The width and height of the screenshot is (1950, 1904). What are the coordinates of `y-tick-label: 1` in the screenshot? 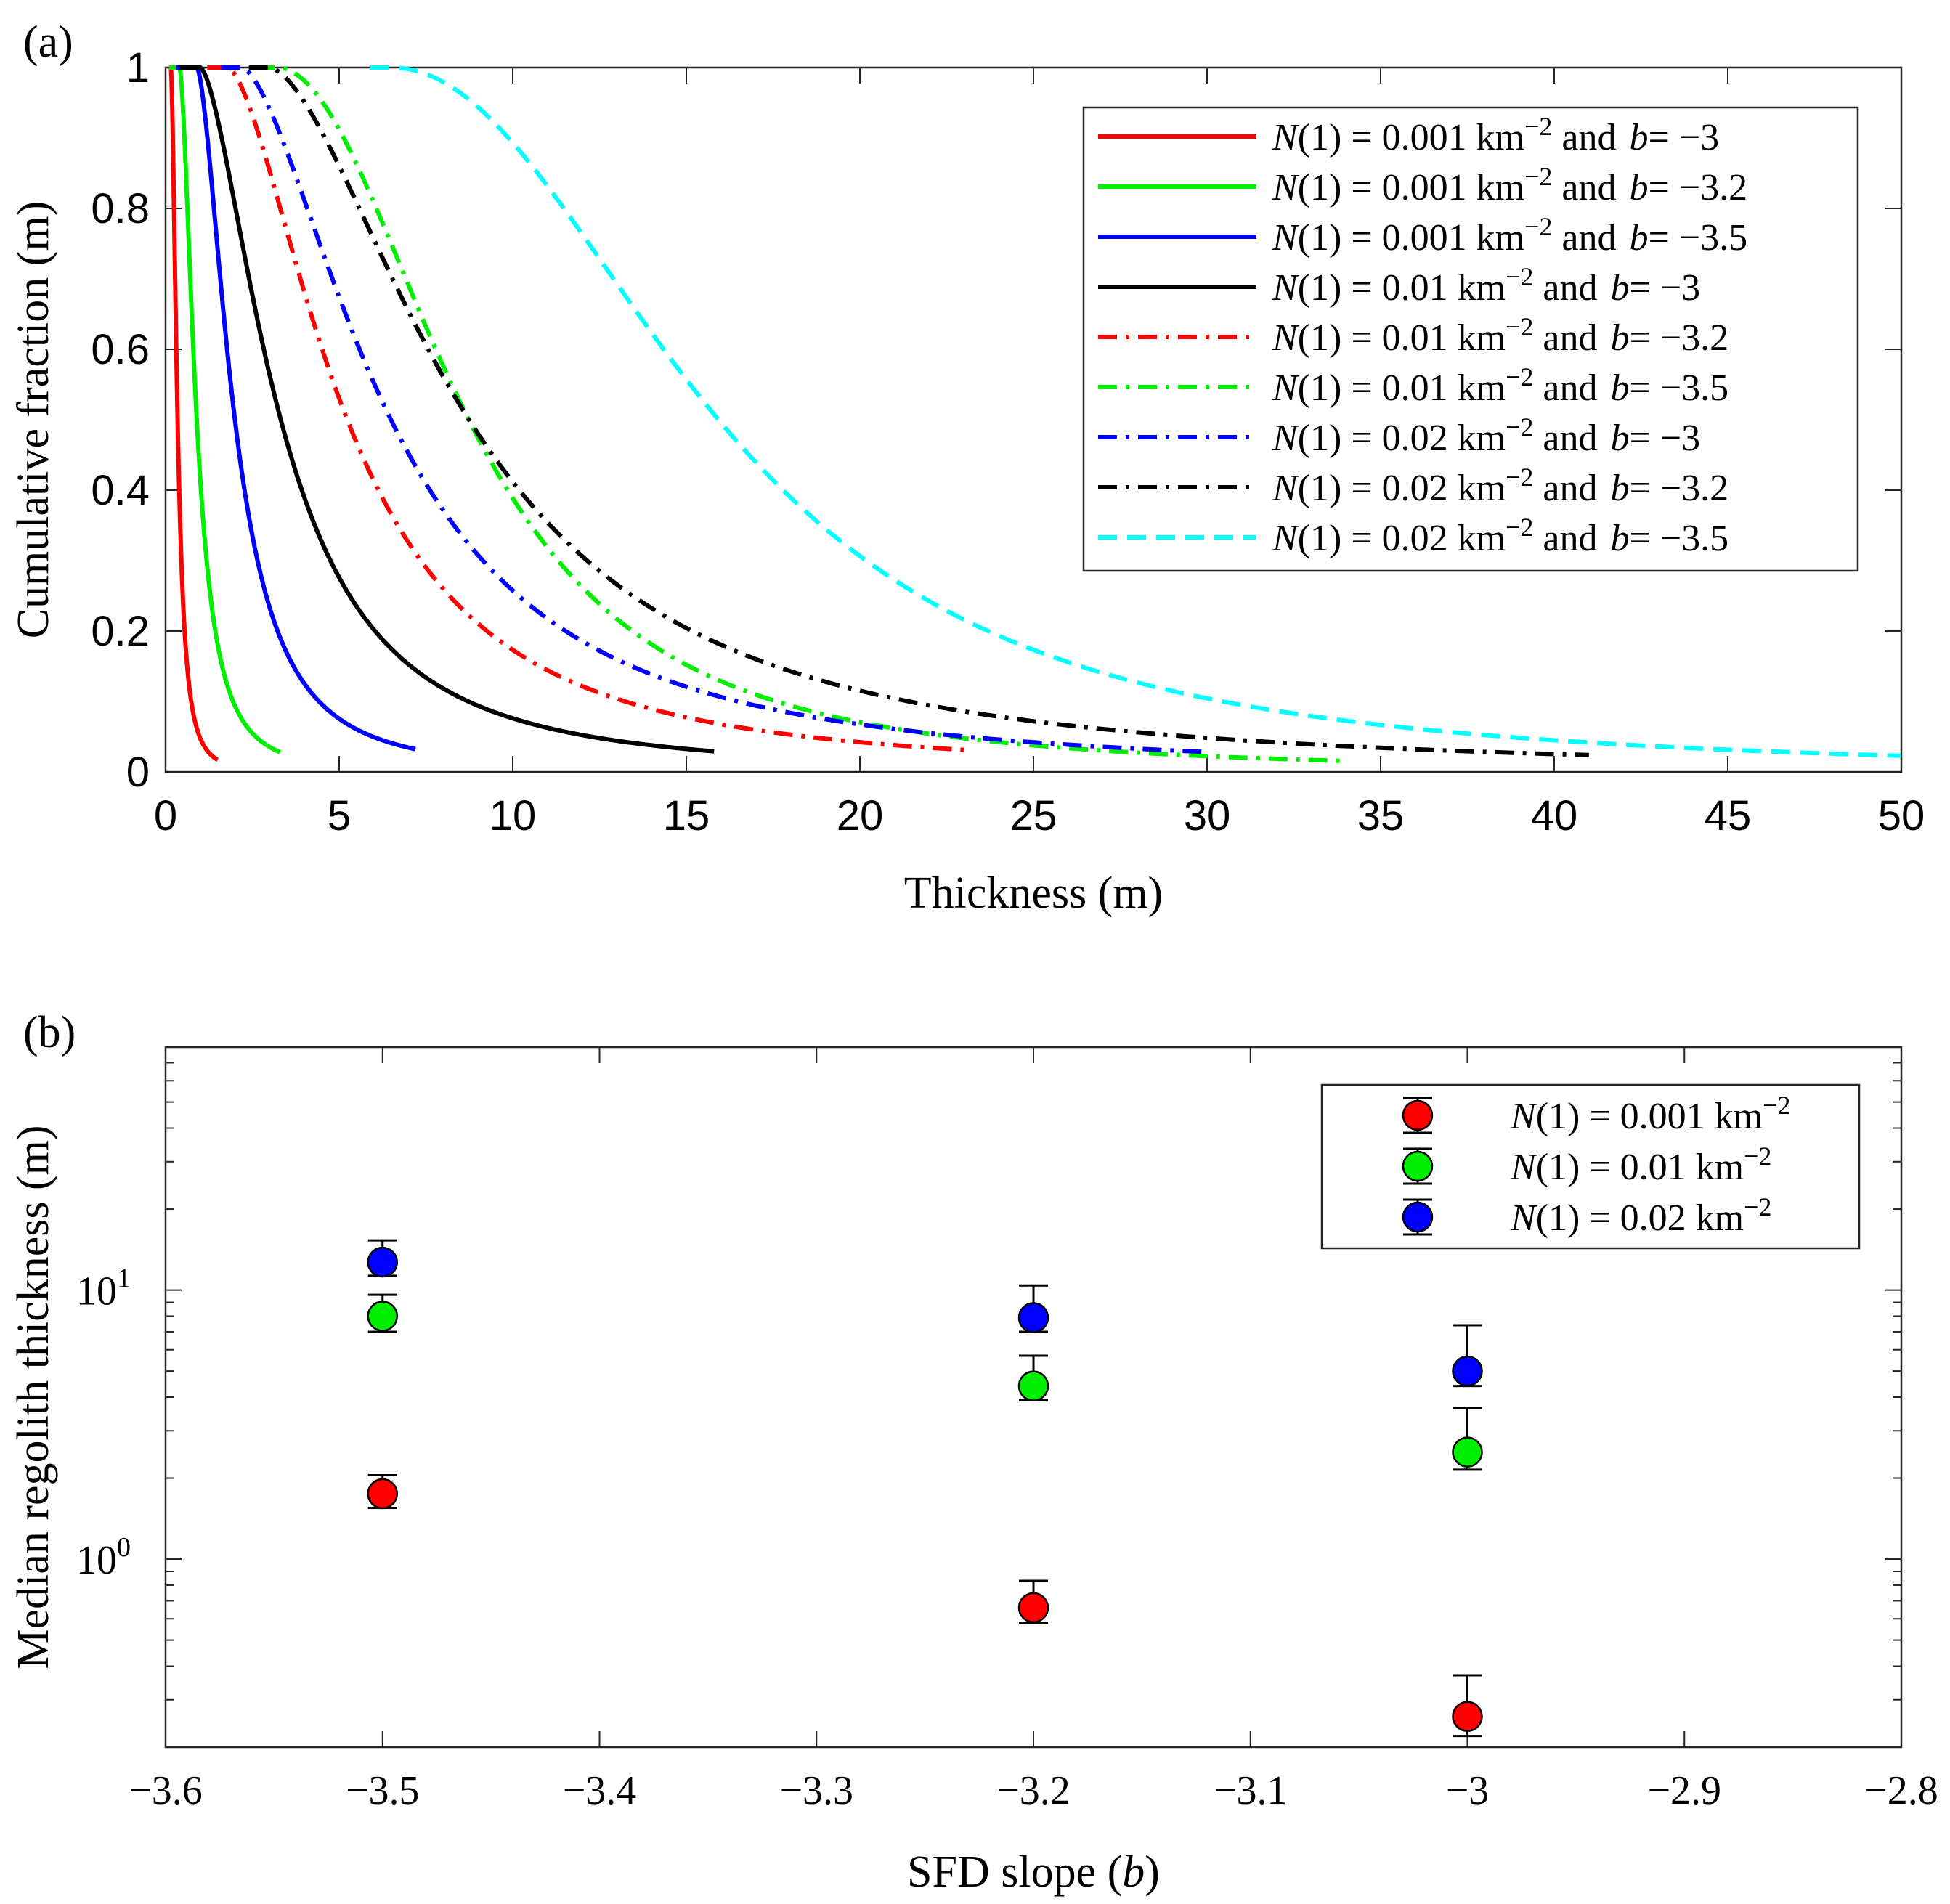 It's located at (138, 67).